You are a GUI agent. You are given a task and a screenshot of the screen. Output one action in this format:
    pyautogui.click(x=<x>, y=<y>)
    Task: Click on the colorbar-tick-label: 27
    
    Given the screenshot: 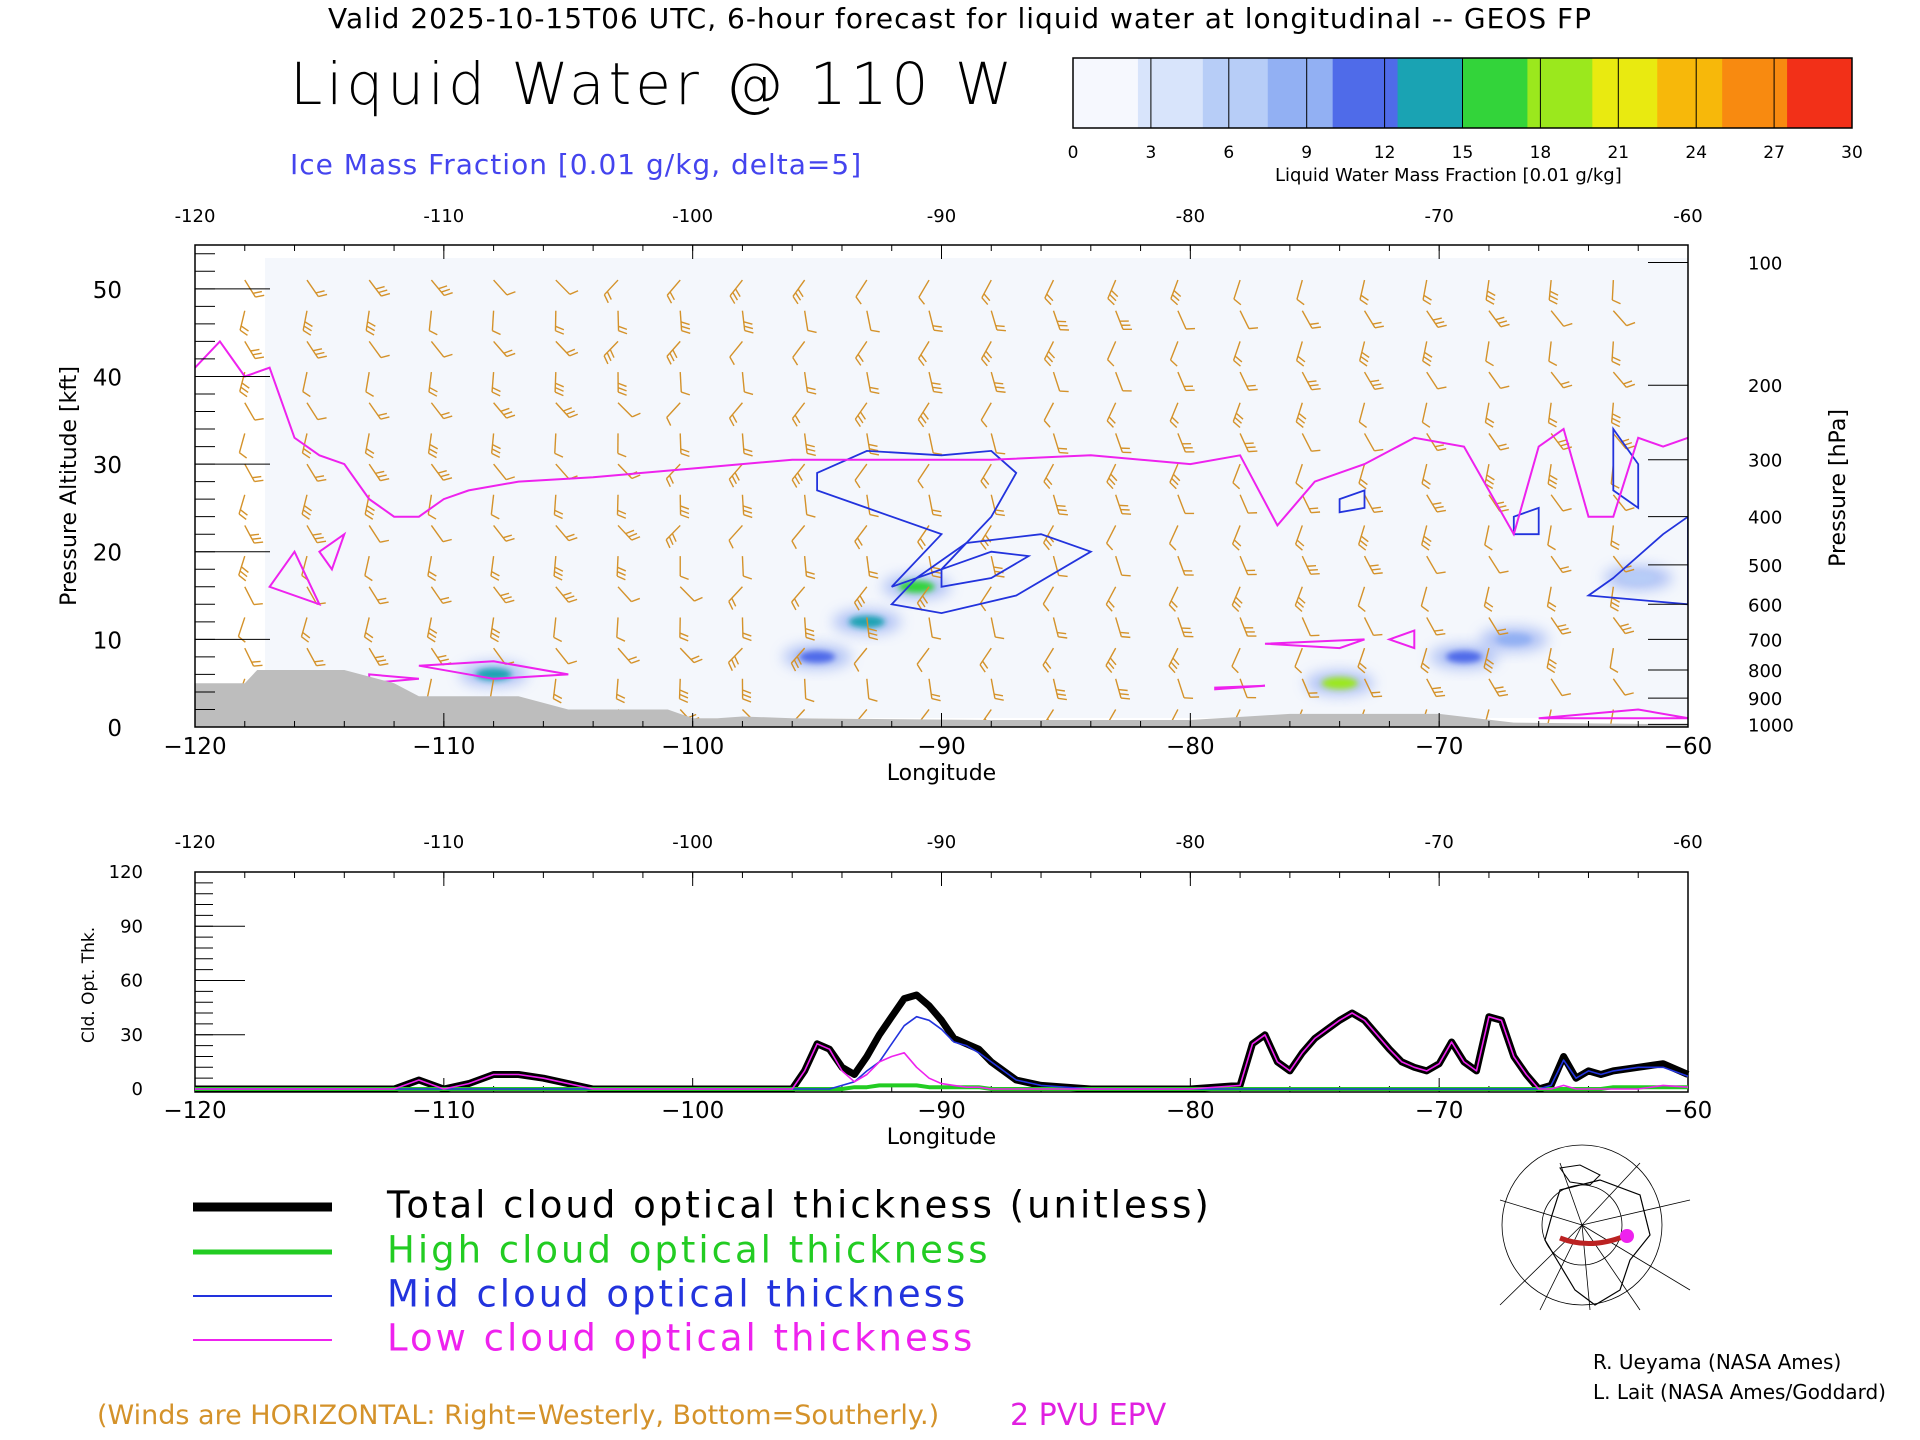 What is the action you would take?
    pyautogui.click(x=1774, y=153)
    